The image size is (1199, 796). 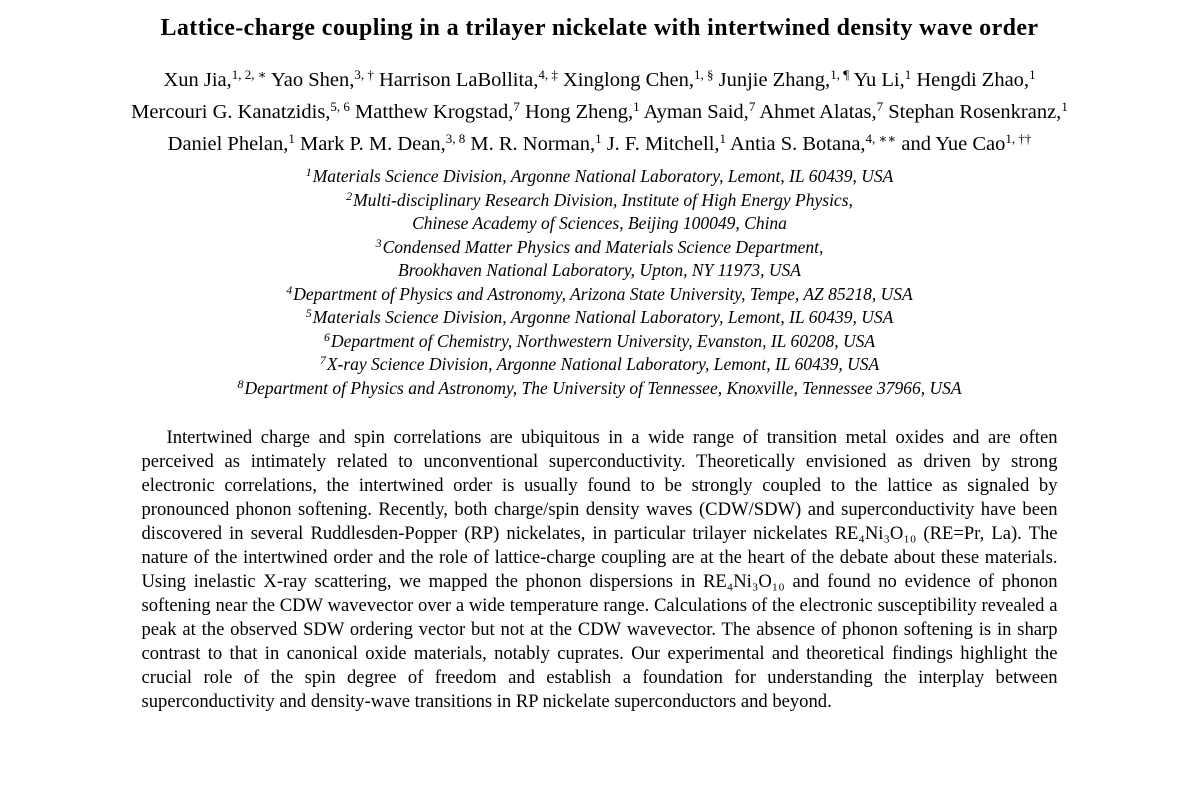 I want to click on affiliation-number: 3, so click(x=378, y=242).